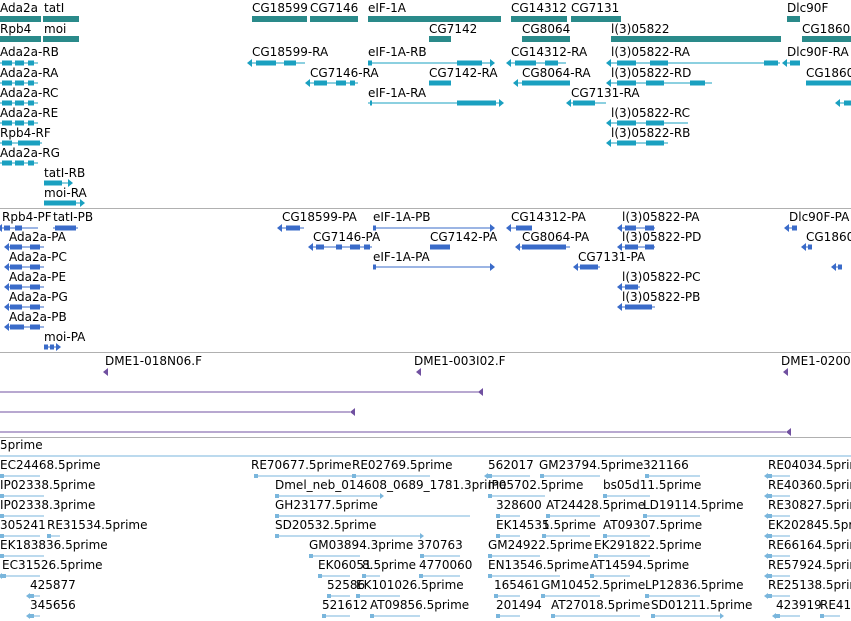  Describe the element at coordinates (640, 565) in the screenshot. I see `est-feature-label: AT14594.5prime` at that location.